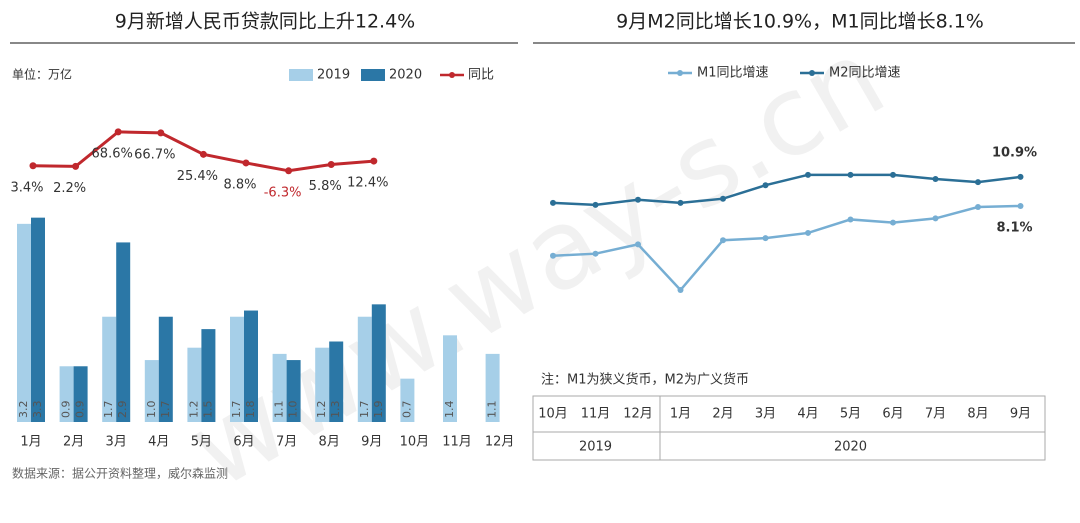 Image resolution: width=1080 pixels, height=523 pixels. Describe the element at coordinates (325, 186) in the screenshot. I see `data-label: 5.8%` at that location.